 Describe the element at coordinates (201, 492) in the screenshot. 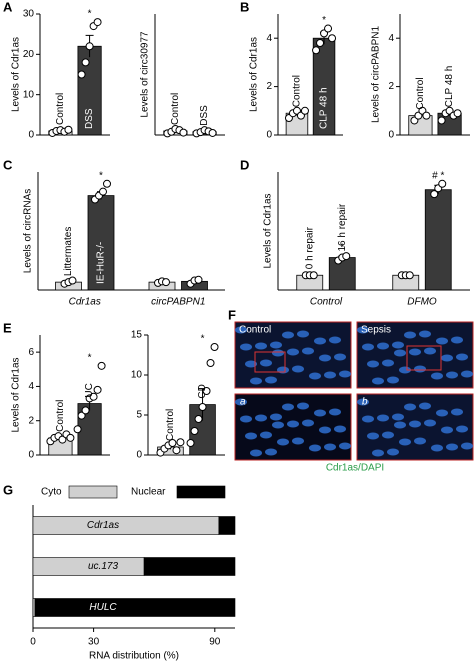

I see `legend-swatch` at that location.